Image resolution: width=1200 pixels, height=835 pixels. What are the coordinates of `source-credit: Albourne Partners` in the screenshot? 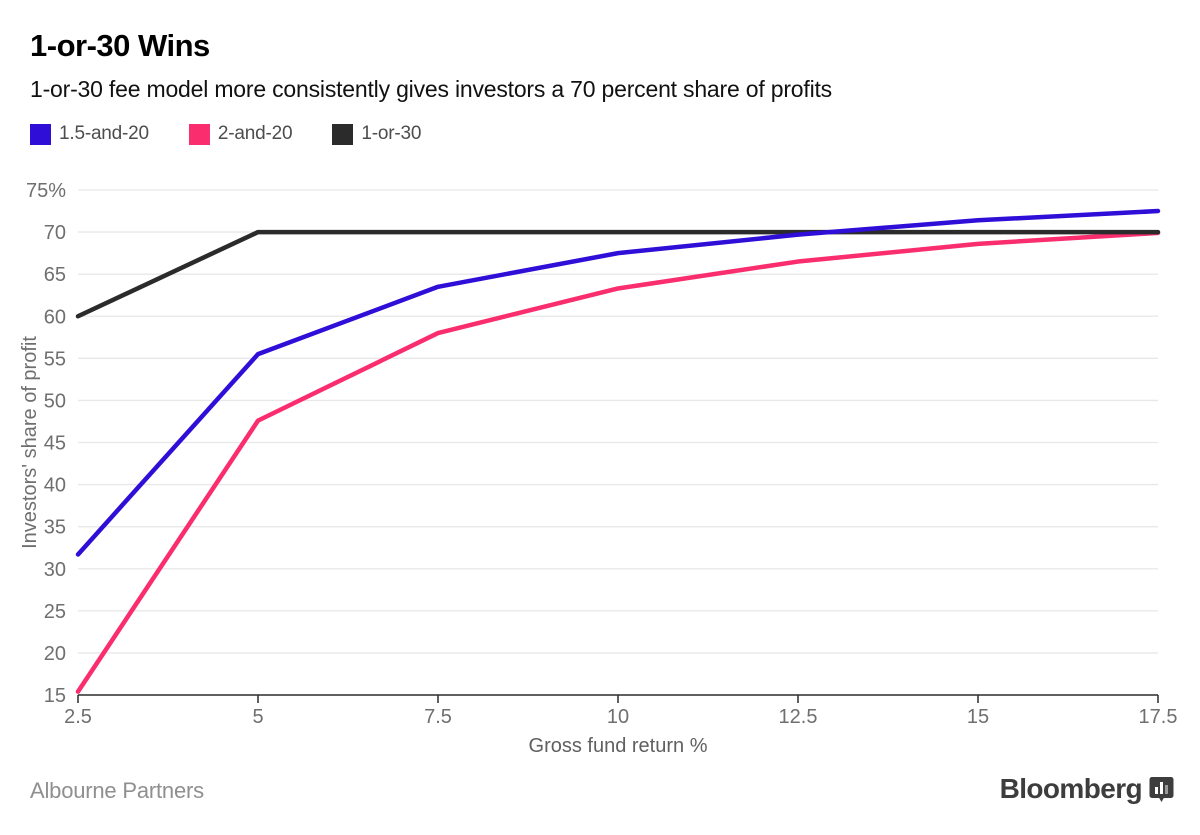 It's located at (117, 790).